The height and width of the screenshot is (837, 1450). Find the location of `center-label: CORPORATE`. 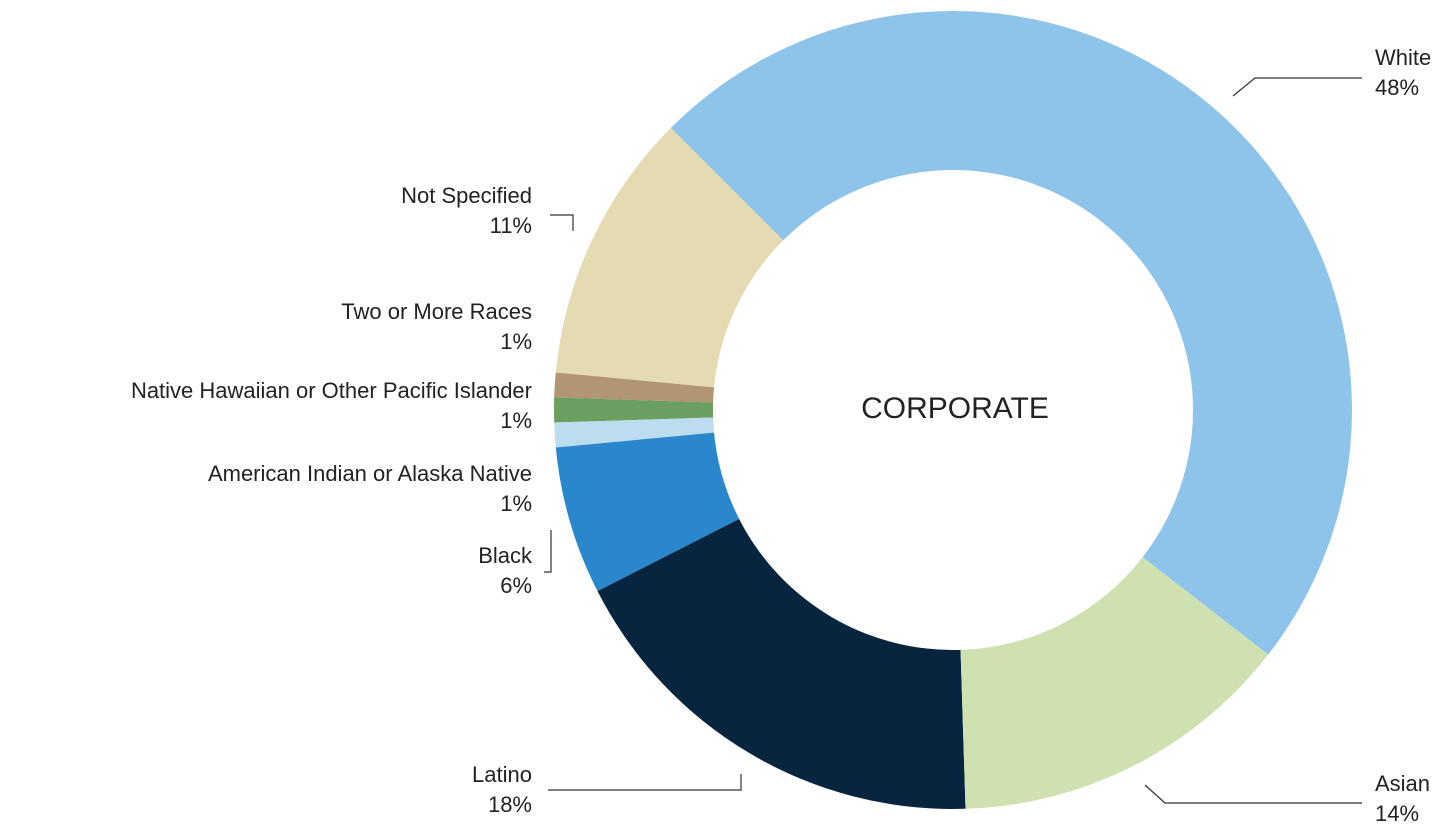

center-label: CORPORATE is located at coordinates (955, 408).